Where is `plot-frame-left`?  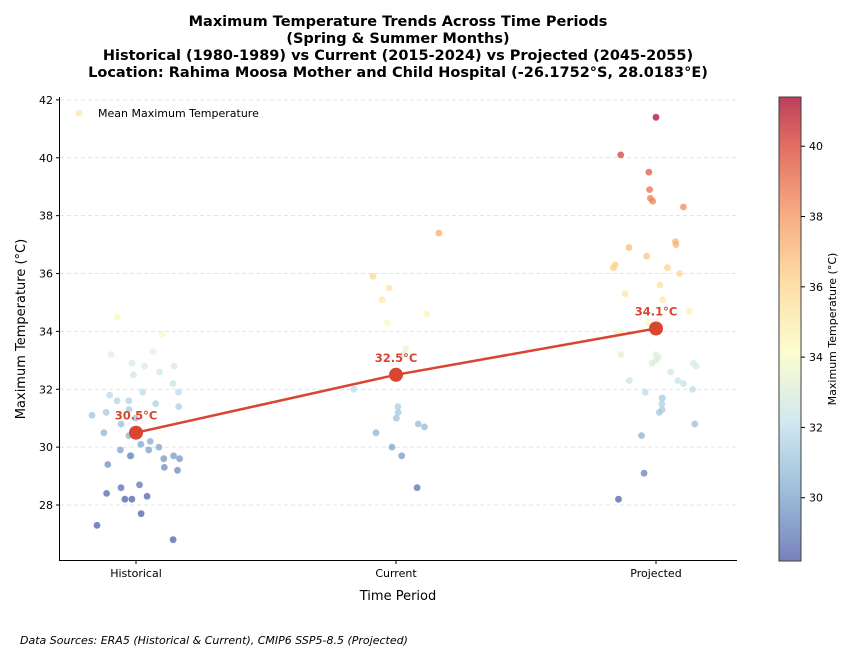
plot-frame-left is located at coordinates (59, 329).